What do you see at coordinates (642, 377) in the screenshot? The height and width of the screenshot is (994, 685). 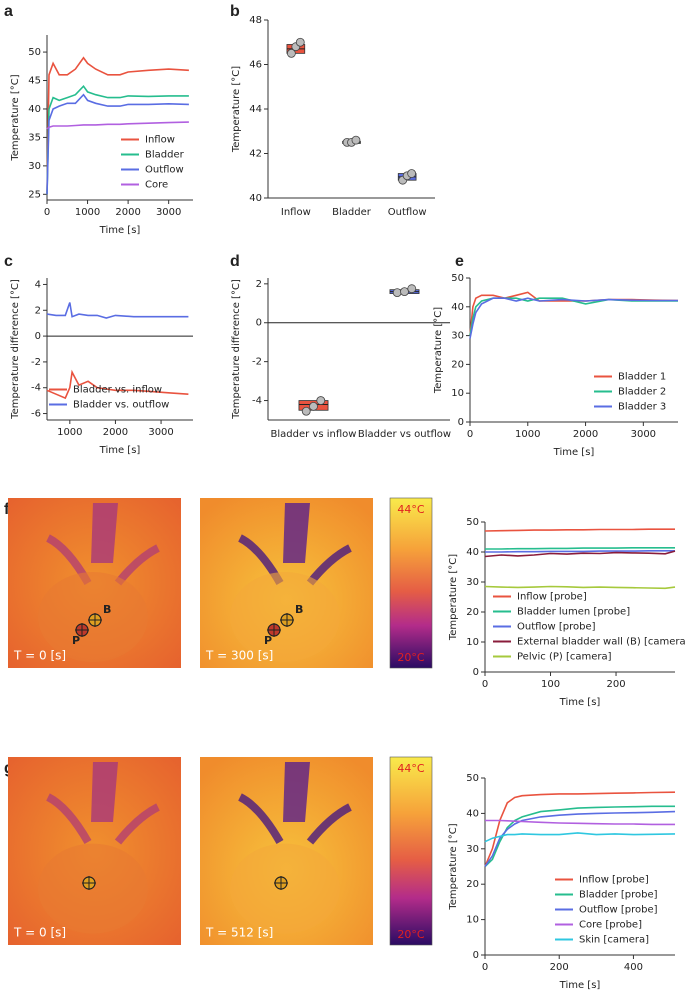 I see `legend-label: Bladder 1` at bounding box center [642, 377].